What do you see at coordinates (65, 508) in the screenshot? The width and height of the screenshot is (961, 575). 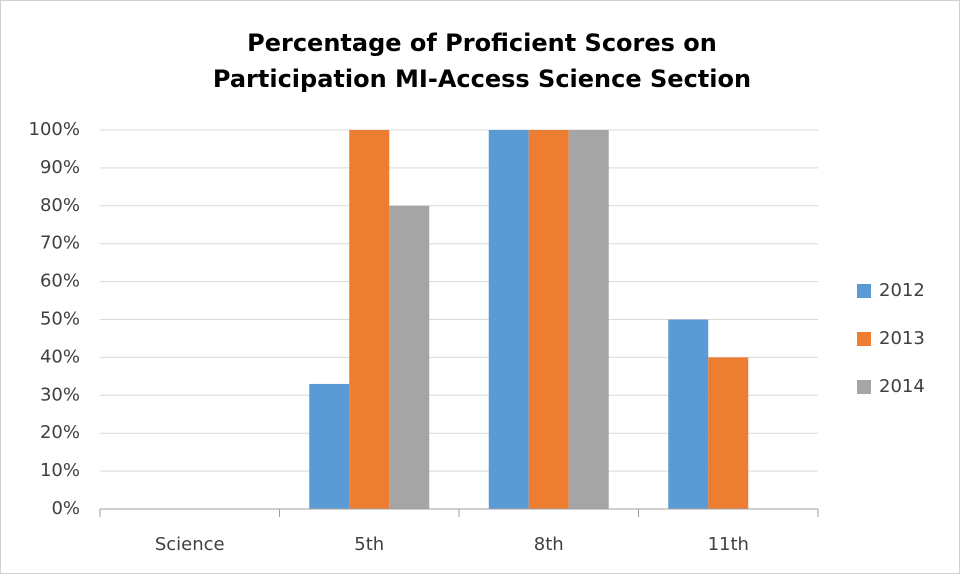 I see `y-tick-label: 0%` at bounding box center [65, 508].